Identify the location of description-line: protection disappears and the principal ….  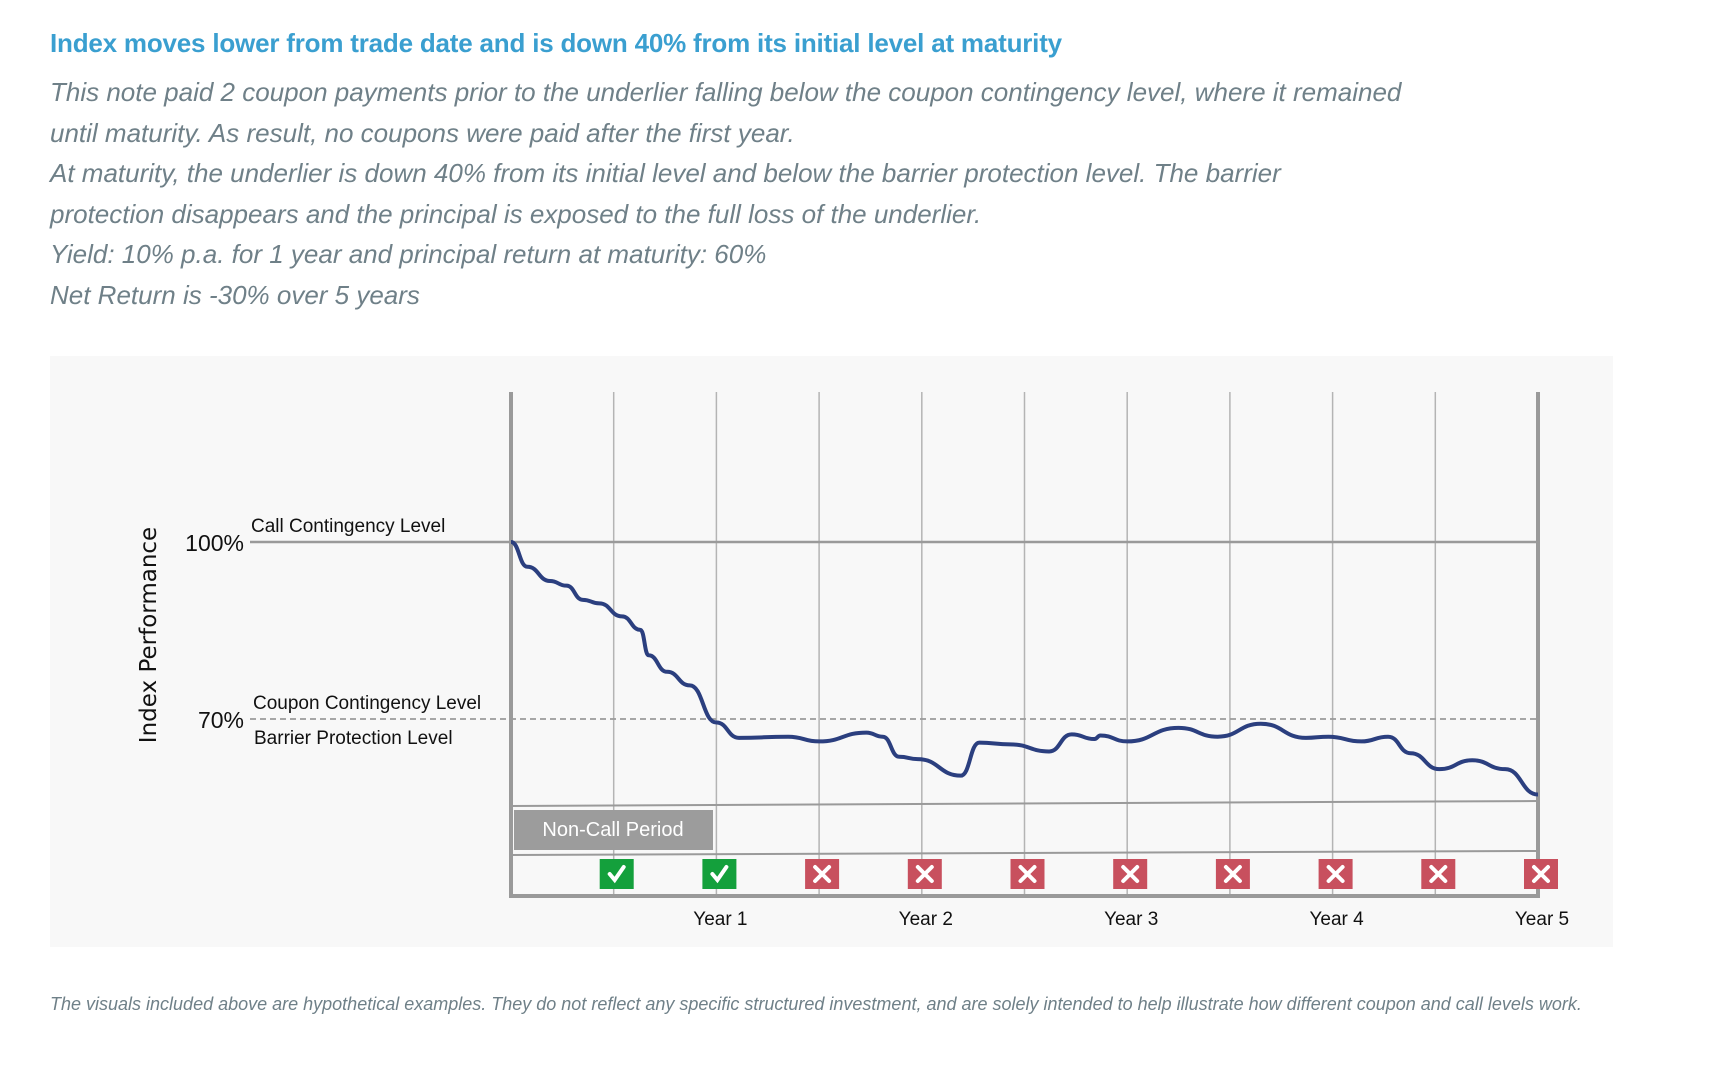
(516, 213).